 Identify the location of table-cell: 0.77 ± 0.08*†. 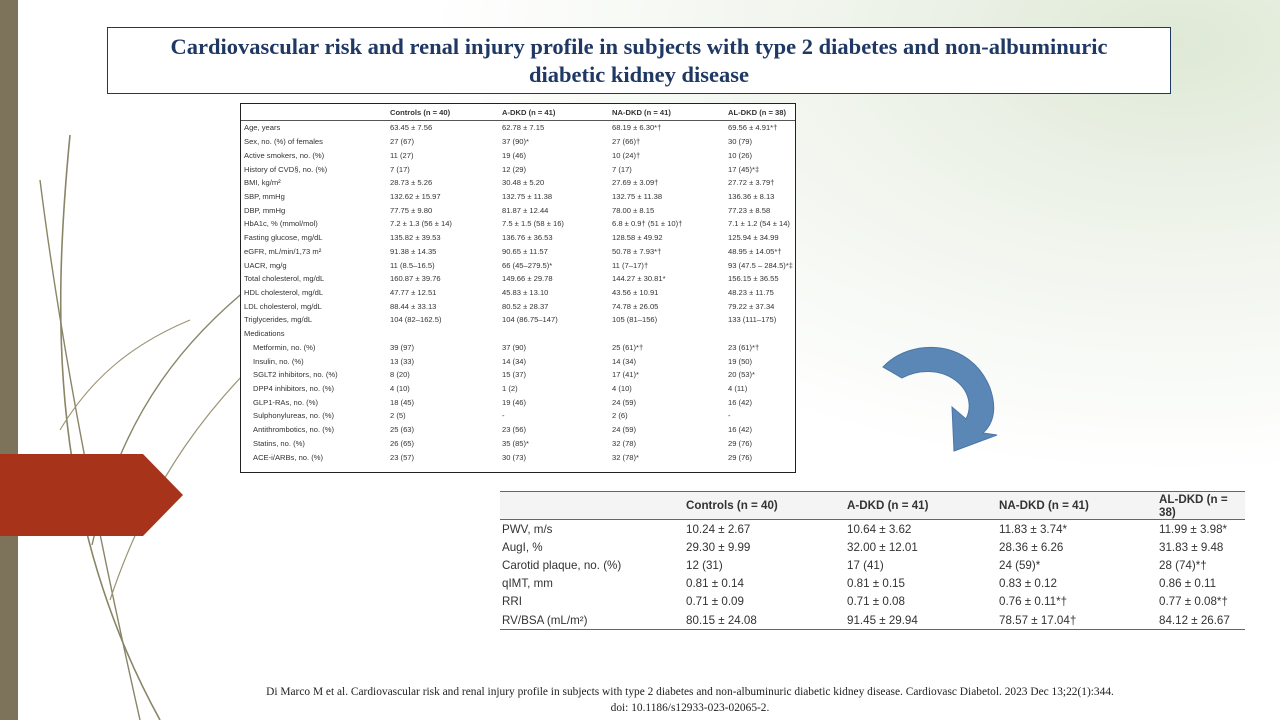
(1193, 602).